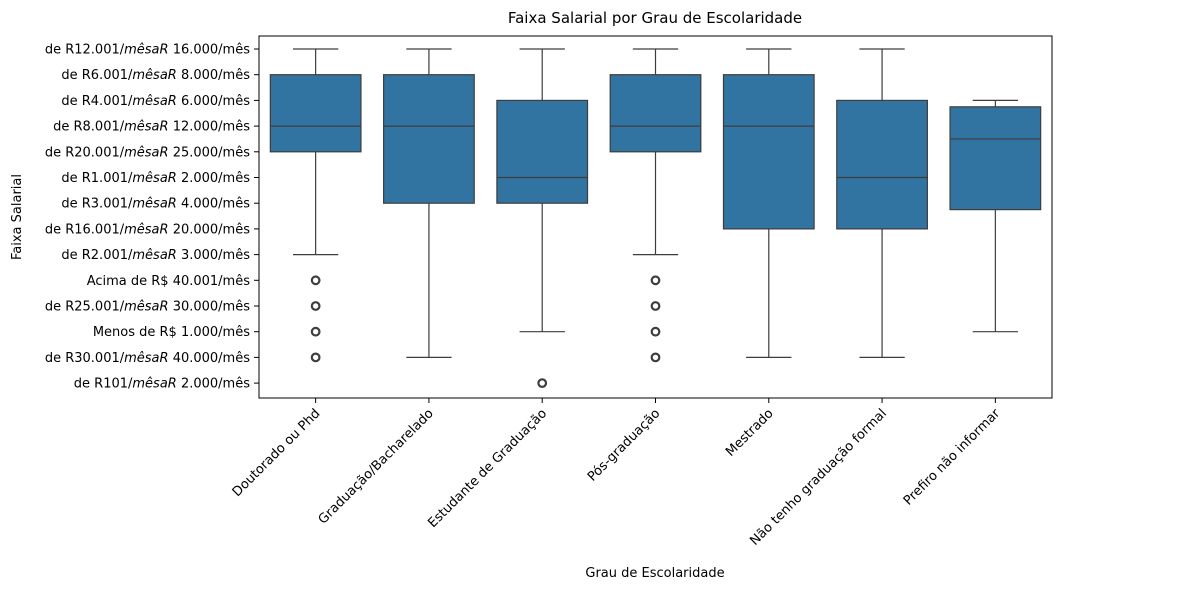 The image size is (1189, 590). What do you see at coordinates (210, 127) in the screenshot?
I see `y-tick-label-part: 12.000/mês` at bounding box center [210, 127].